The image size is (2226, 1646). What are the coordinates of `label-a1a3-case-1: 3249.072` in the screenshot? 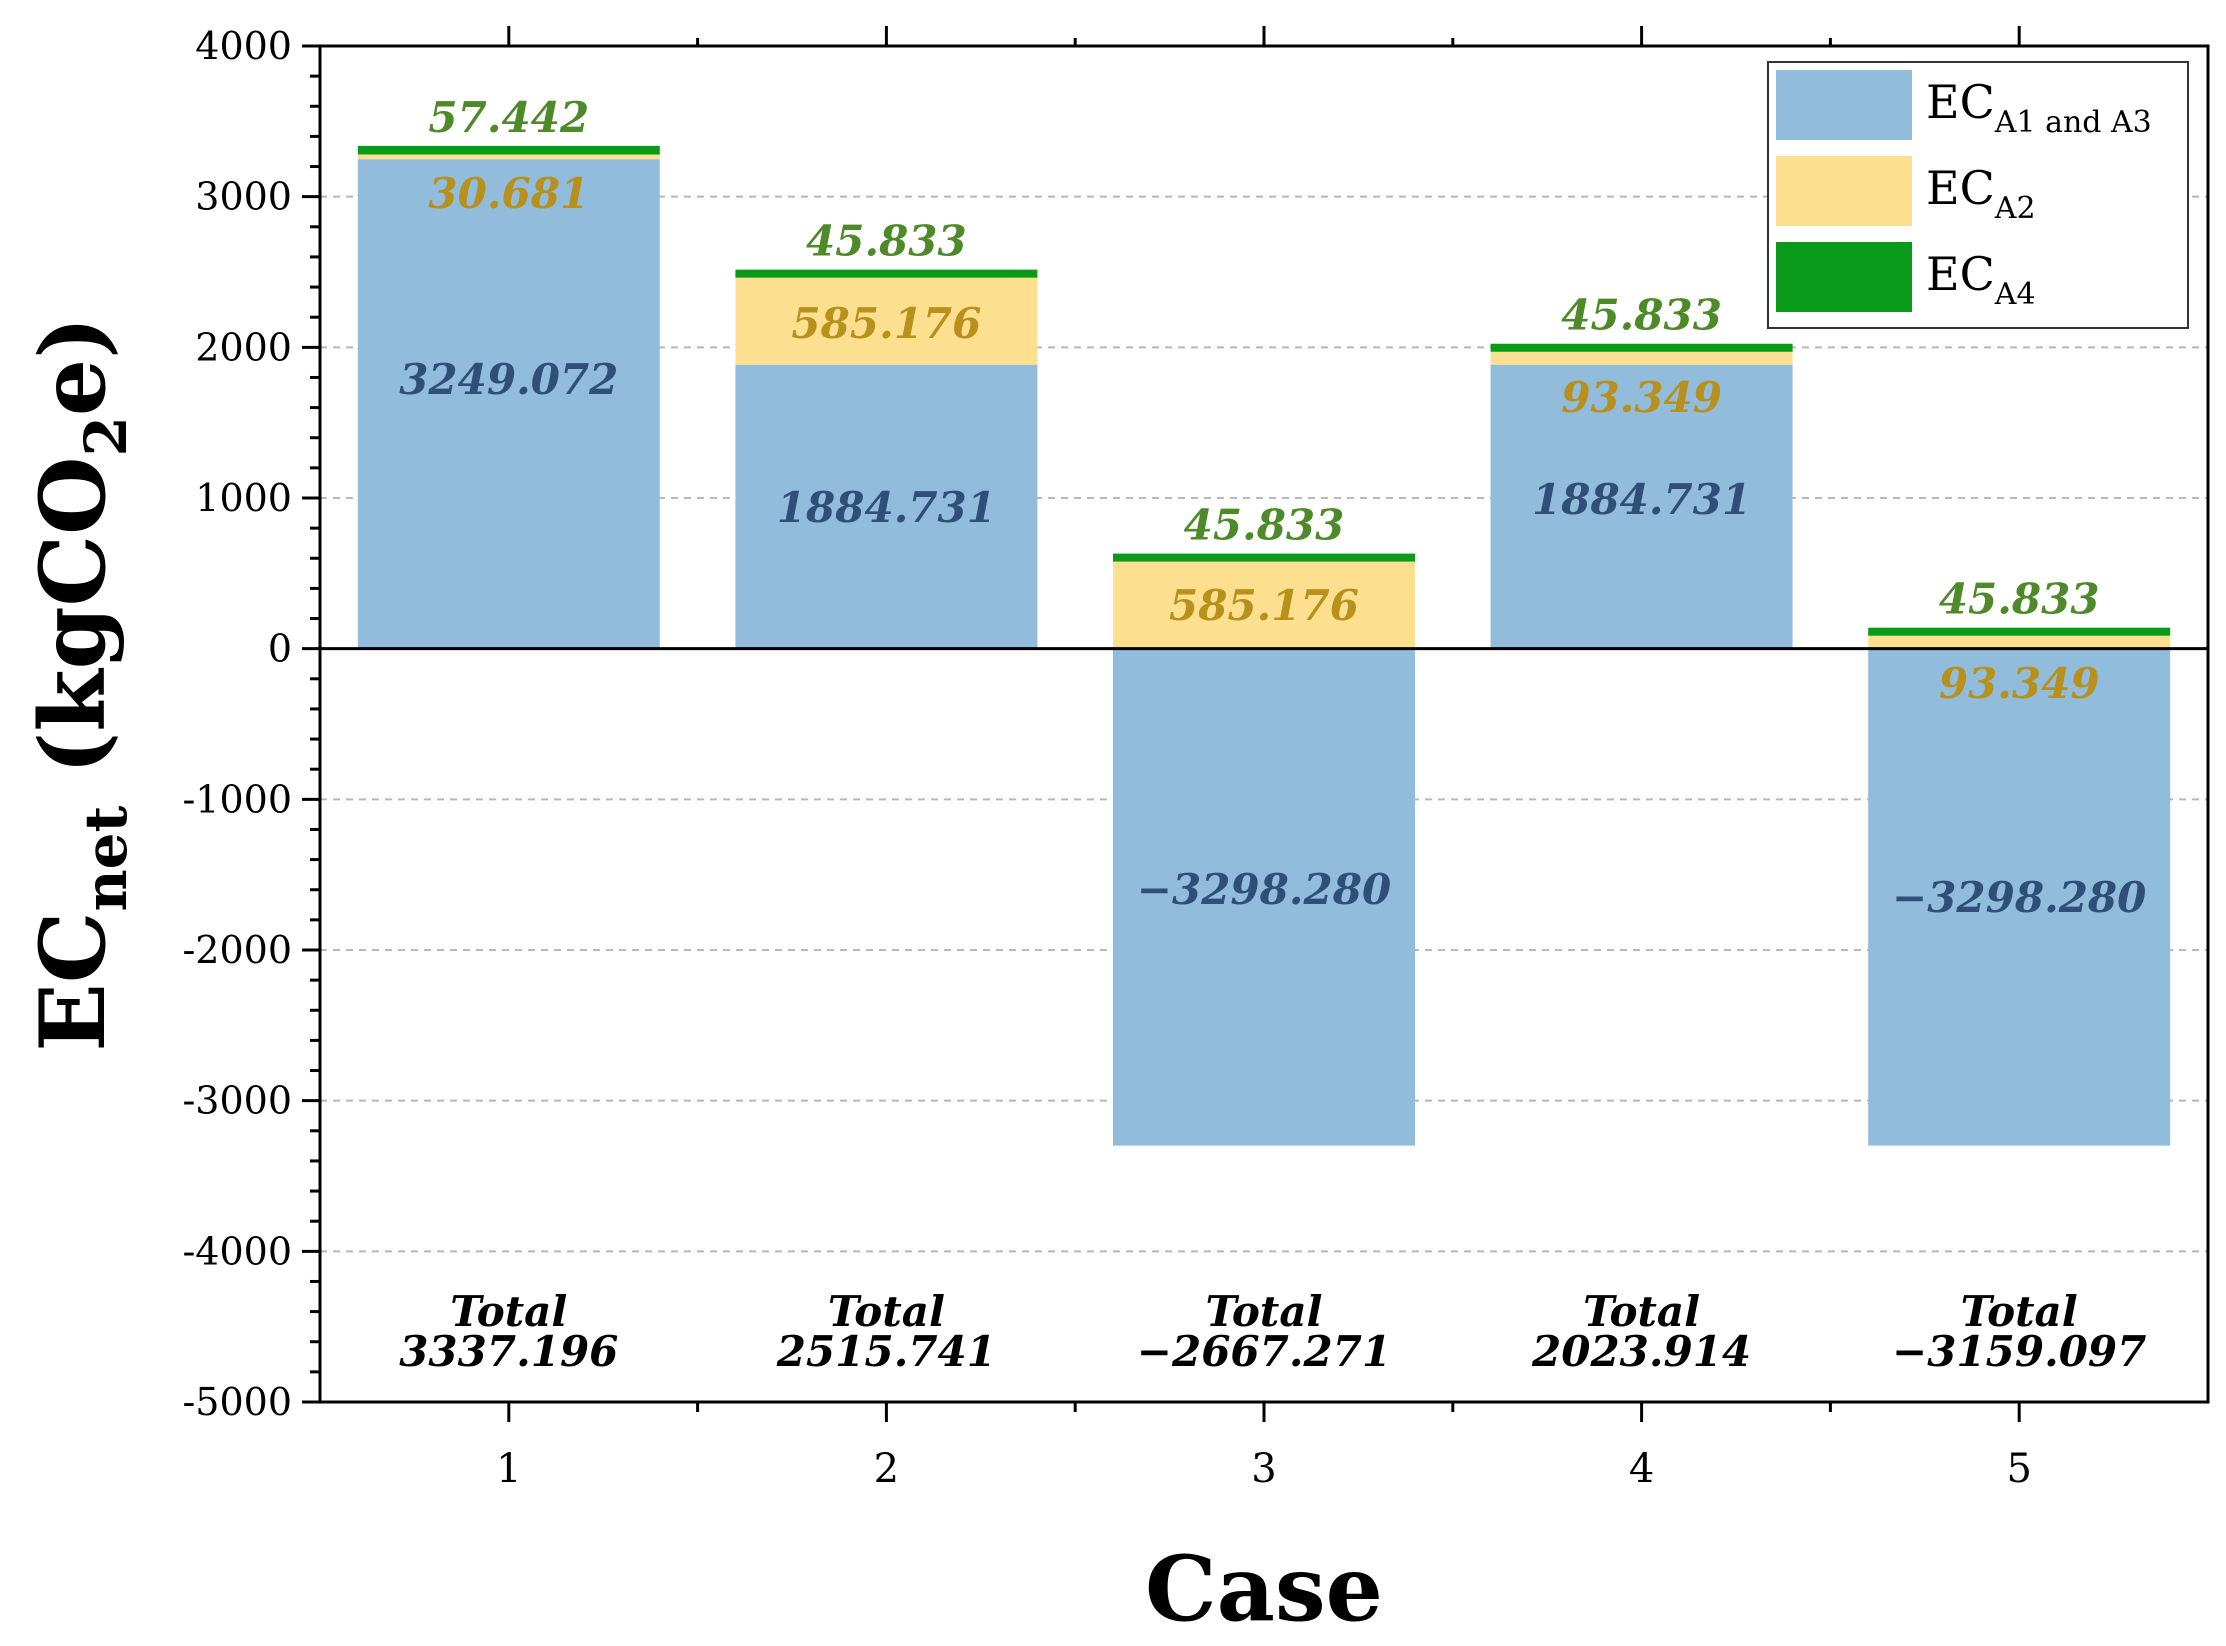 It's located at (508, 379).